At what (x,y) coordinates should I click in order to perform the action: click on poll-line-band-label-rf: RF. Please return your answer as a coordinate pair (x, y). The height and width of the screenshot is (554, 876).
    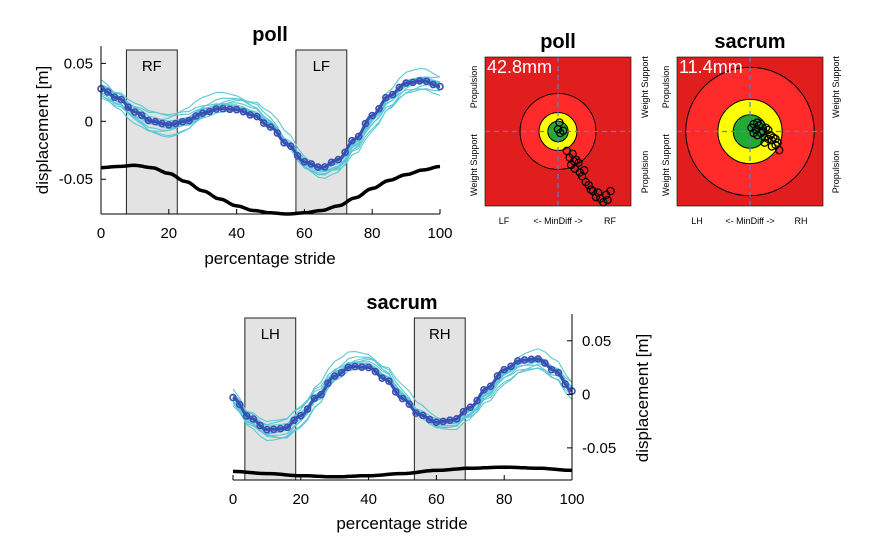
    Looking at the image, I should click on (152, 66).